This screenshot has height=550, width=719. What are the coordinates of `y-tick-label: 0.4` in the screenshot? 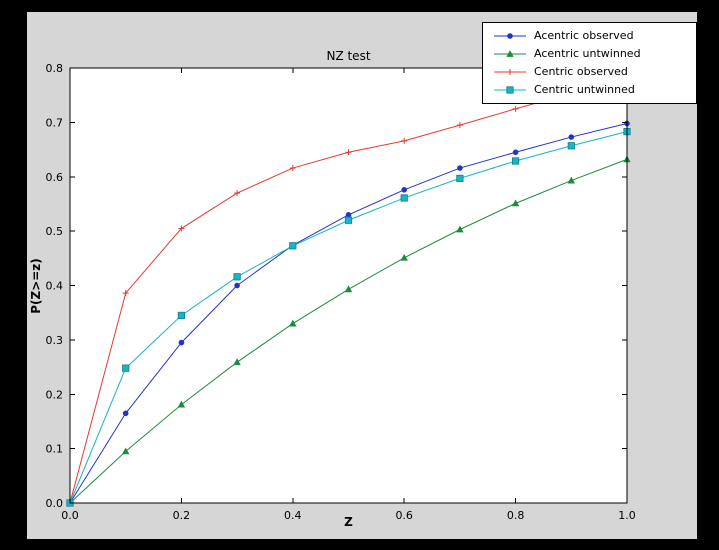 It's located at (55, 286).